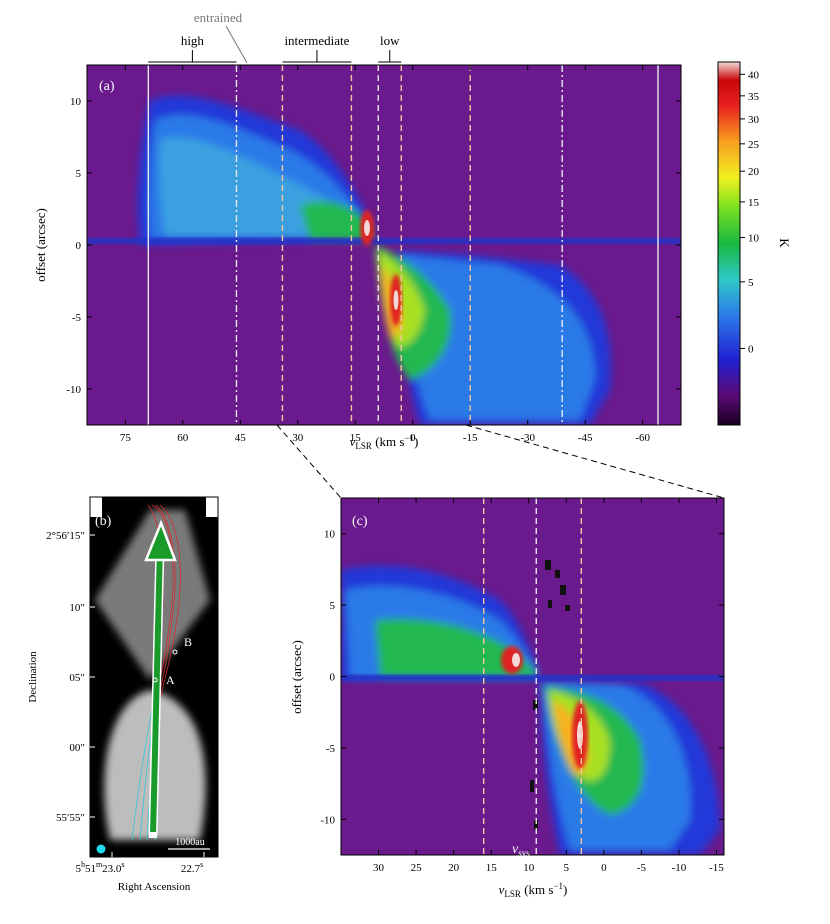  What do you see at coordinates (170, 680) in the screenshot?
I see `source-a-label: A` at bounding box center [170, 680].